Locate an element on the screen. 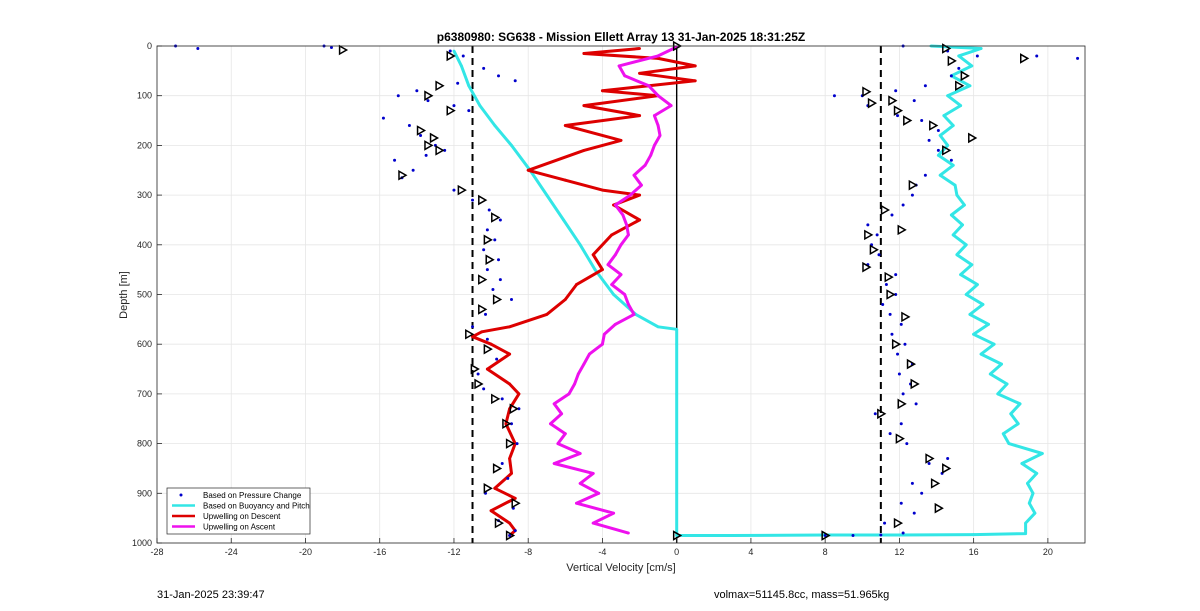 This screenshot has height=611, width=1200. x-tick-label: 12 is located at coordinates (899, 552).